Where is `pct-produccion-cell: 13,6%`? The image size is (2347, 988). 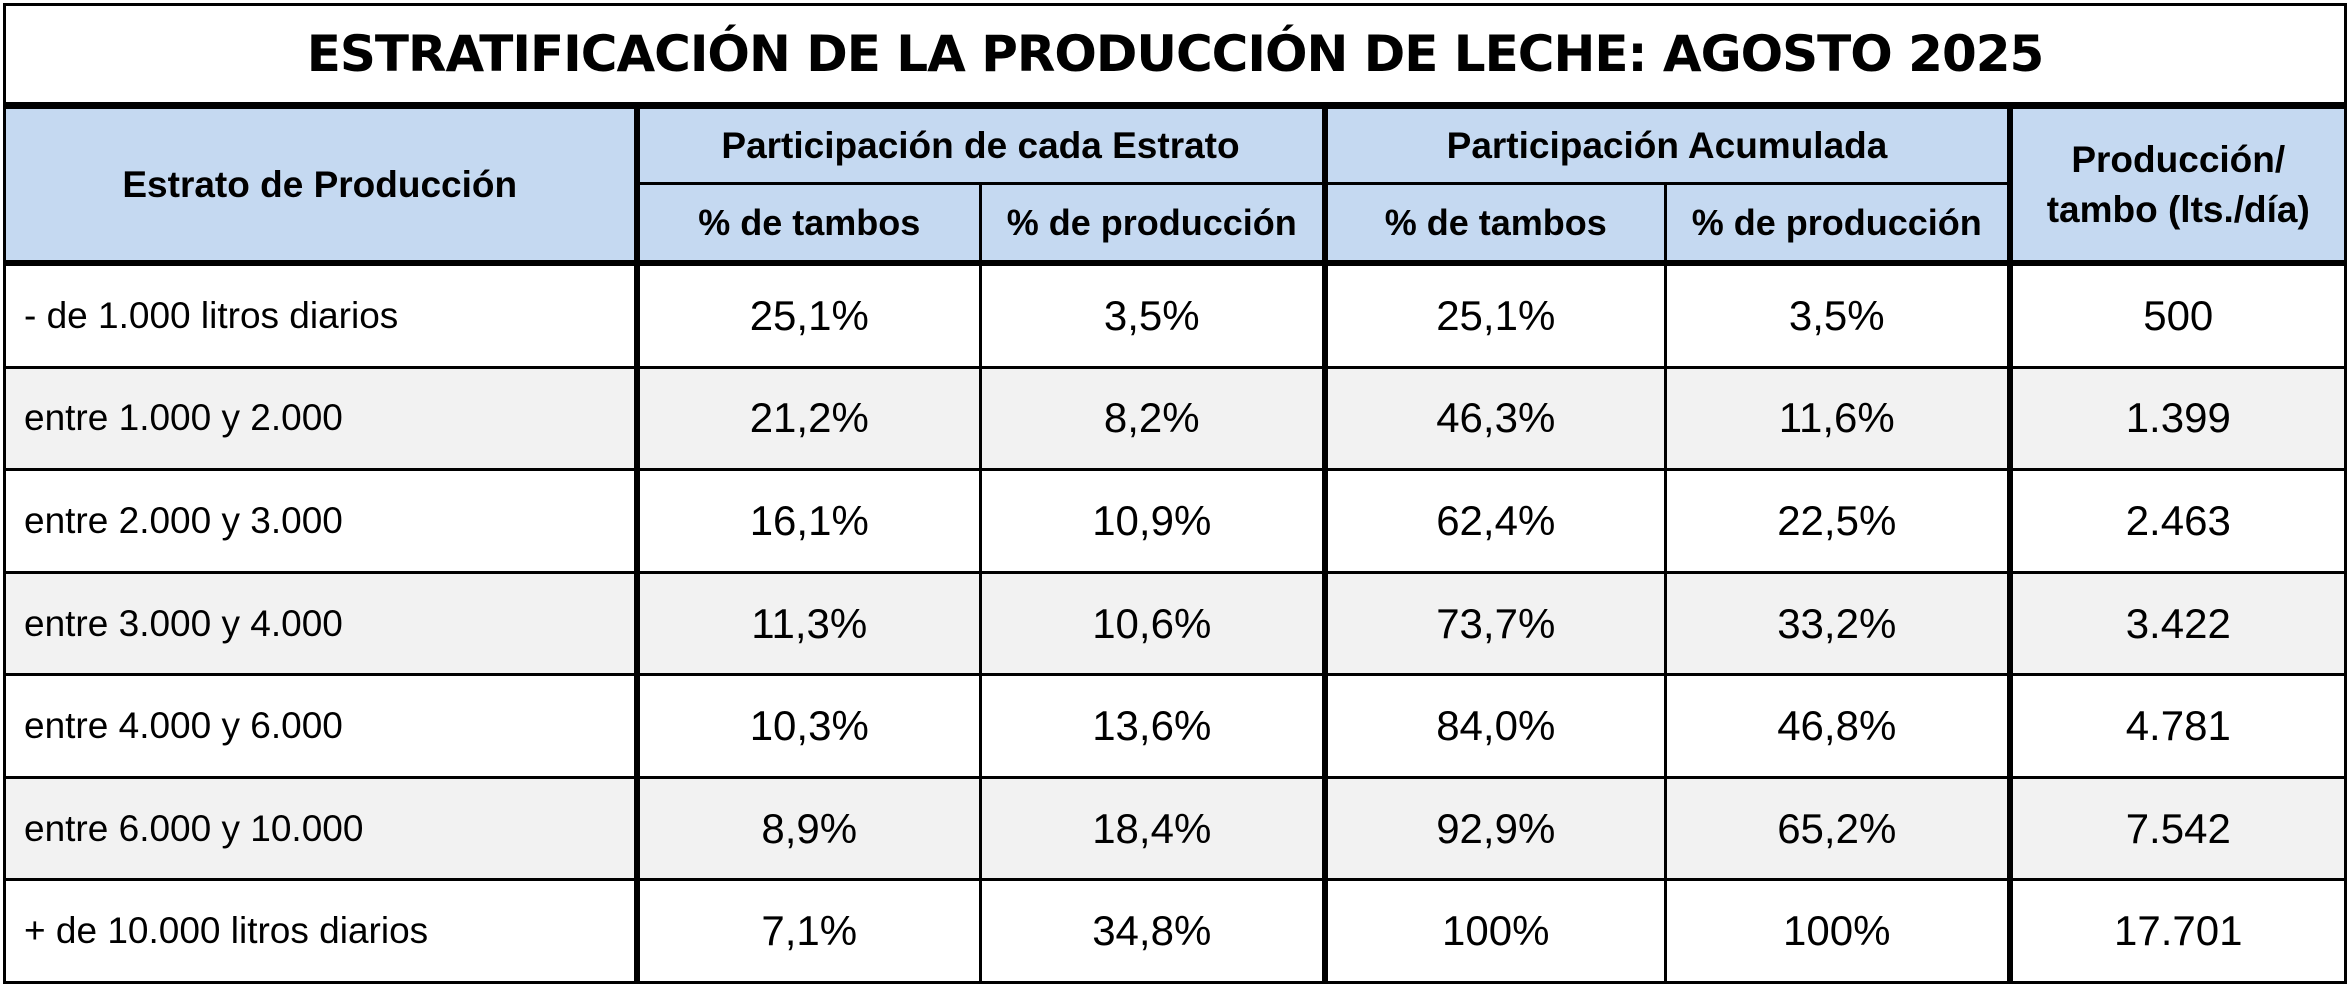 pct-produccion-cell: 13,6% is located at coordinates (1153, 726).